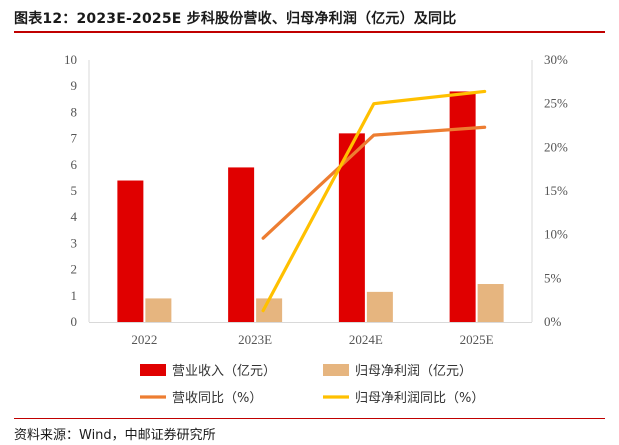  Describe the element at coordinates (74, 190) in the screenshot. I see `left-tick-label: 5` at that location.